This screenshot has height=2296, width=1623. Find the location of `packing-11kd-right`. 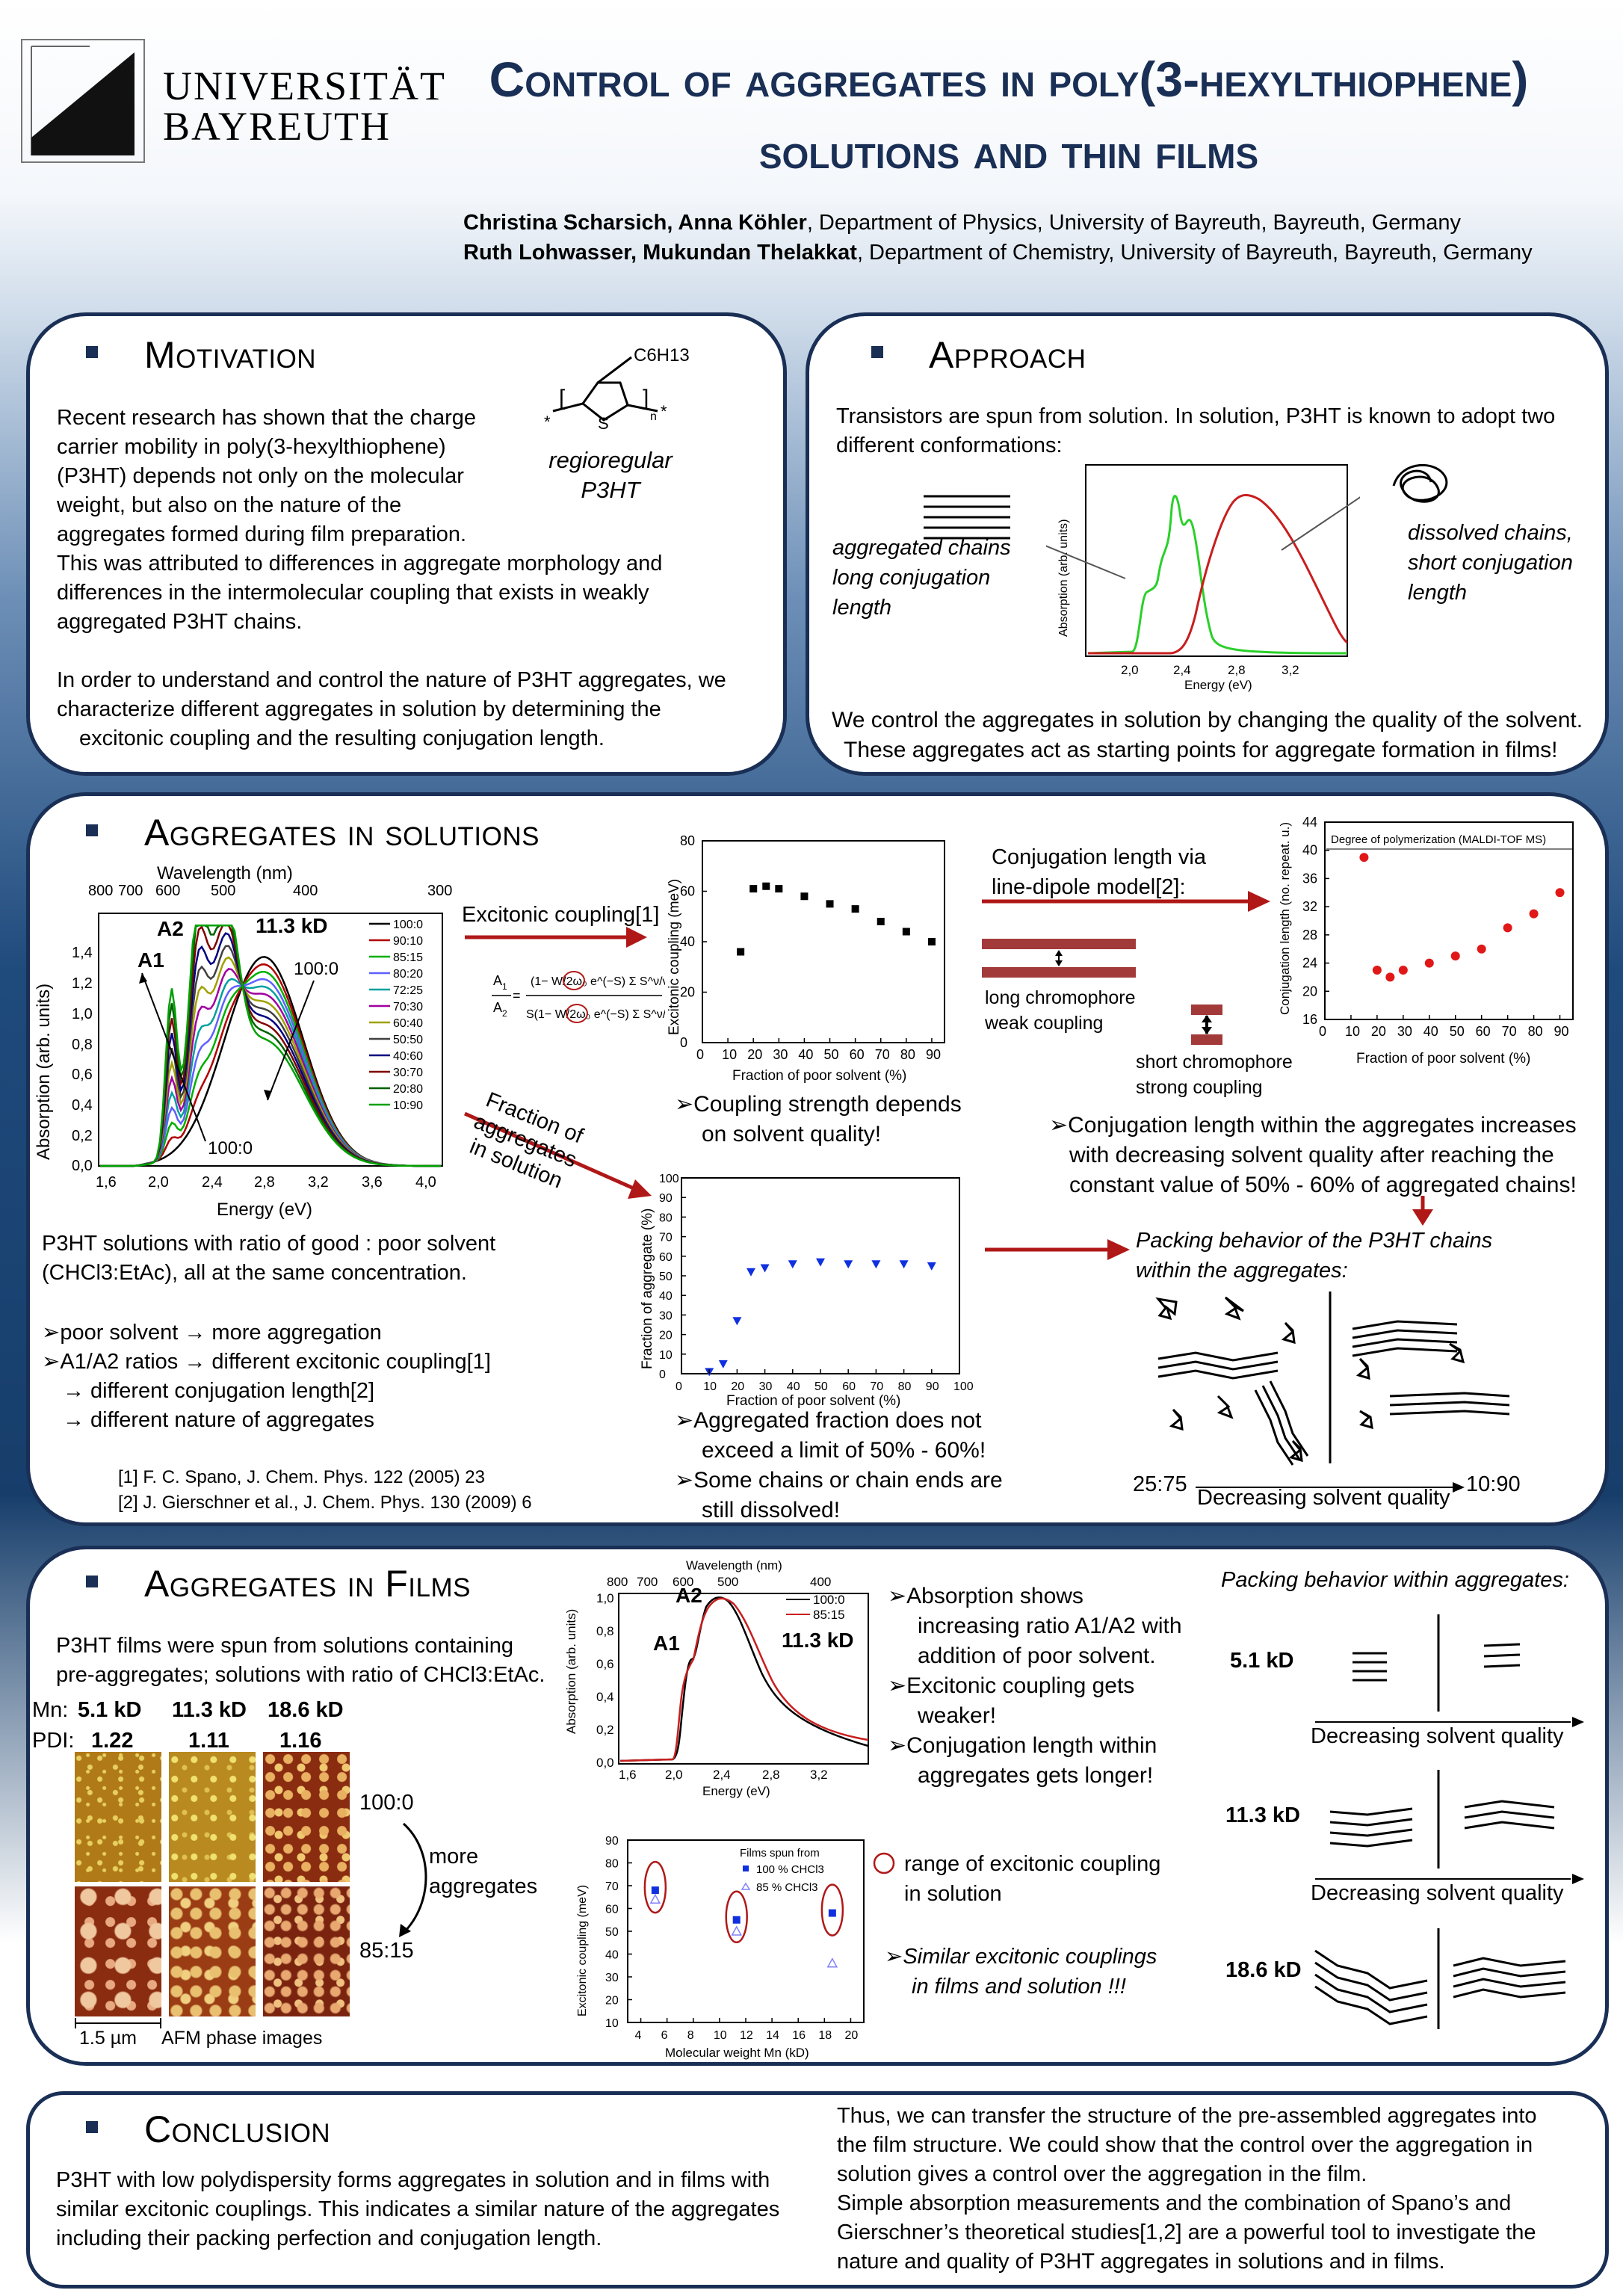

packing-11kd-right is located at coordinates (1509, 1815).